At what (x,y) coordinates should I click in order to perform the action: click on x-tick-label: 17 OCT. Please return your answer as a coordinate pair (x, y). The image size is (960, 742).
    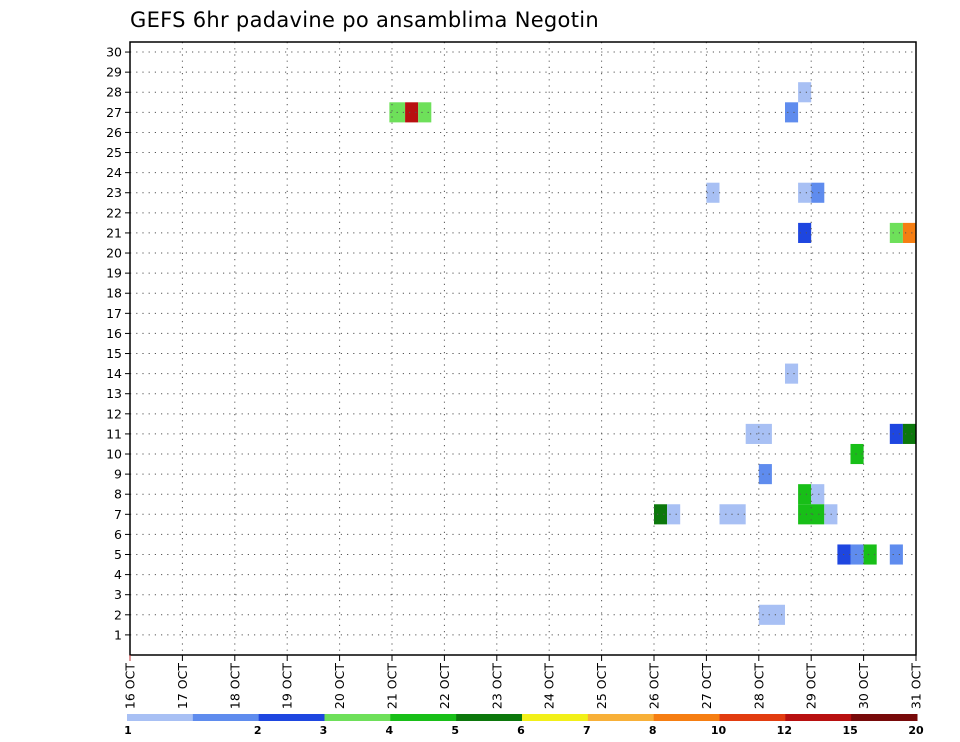
    Looking at the image, I should click on (182, 686).